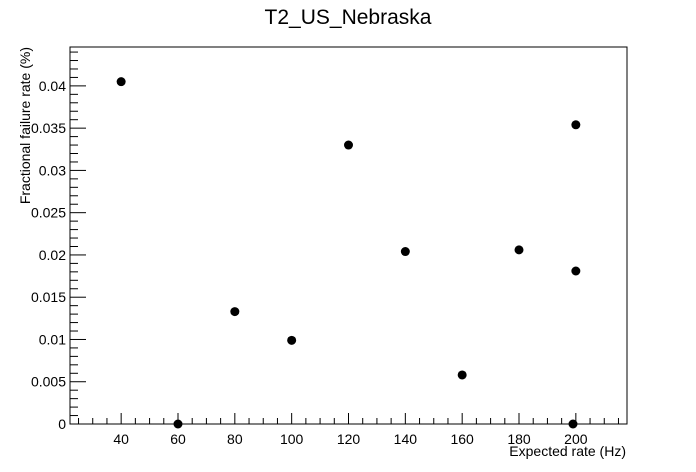  I want to click on chart-title: T2_US_Nebraska, so click(348, 17).